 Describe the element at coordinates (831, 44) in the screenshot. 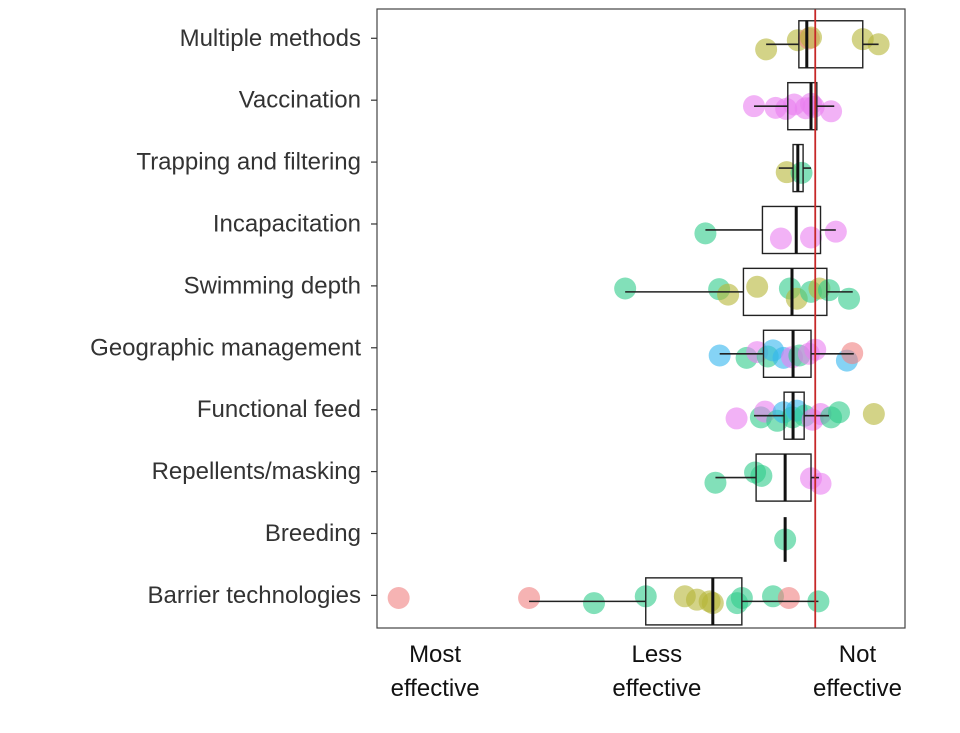

I see `box-multiple-methods` at that location.